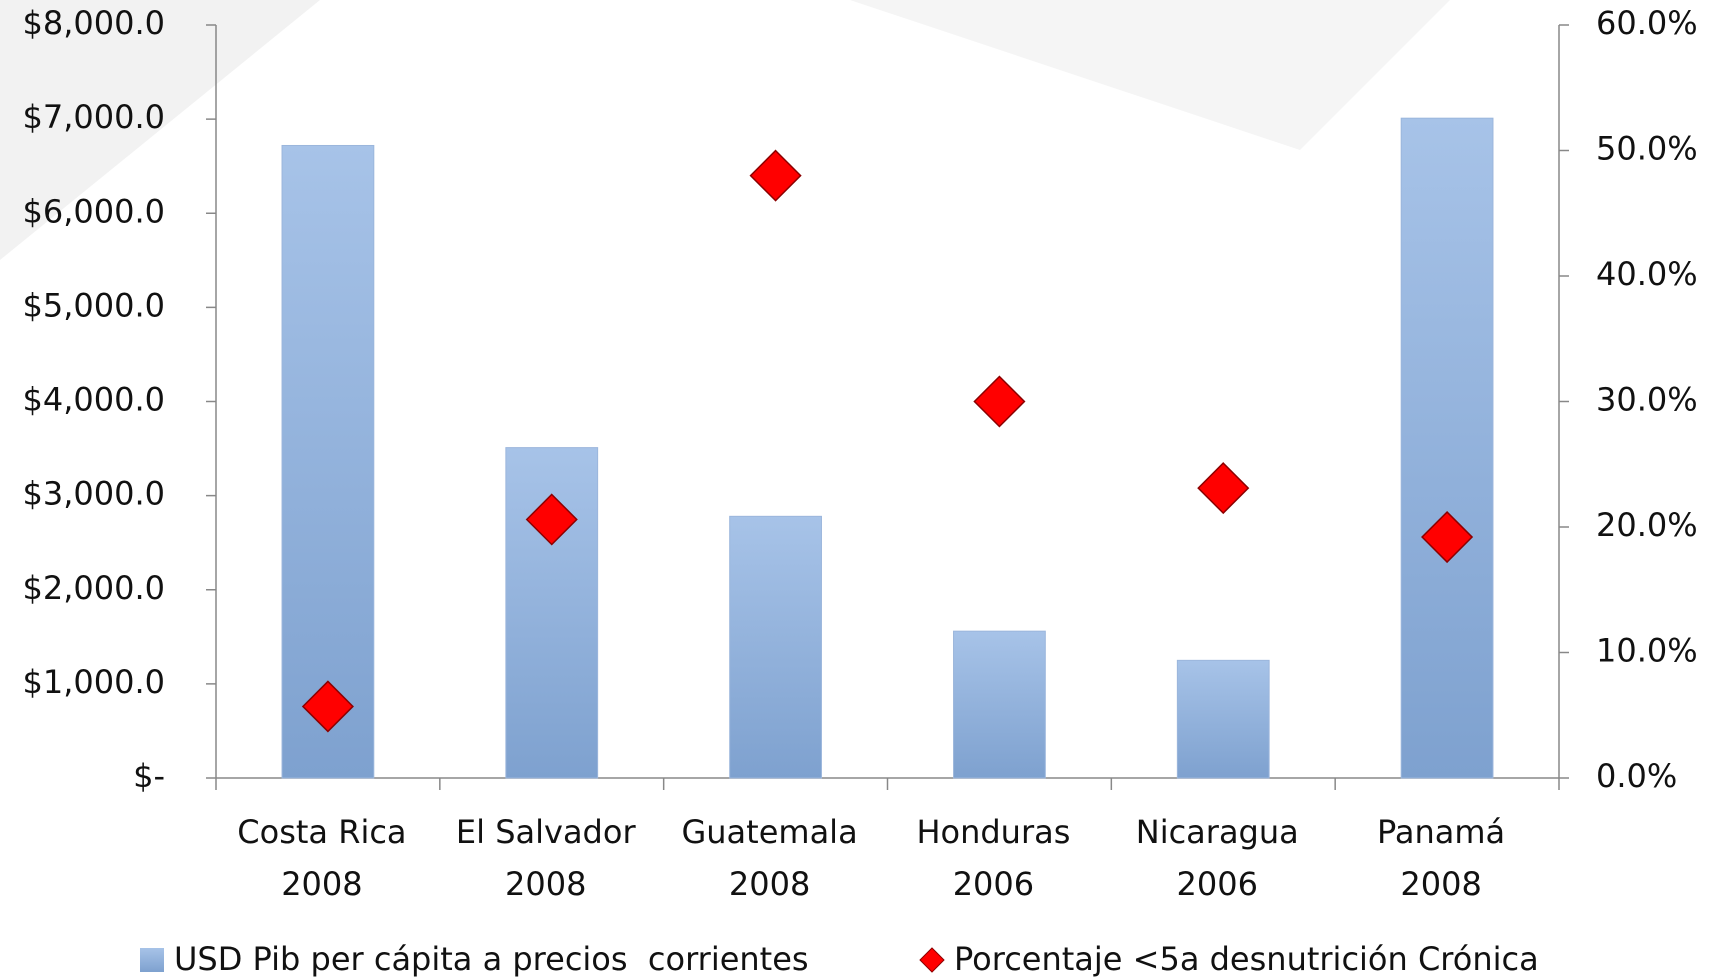  I want to click on x-tick-label: Panamá, so click(1441, 832).